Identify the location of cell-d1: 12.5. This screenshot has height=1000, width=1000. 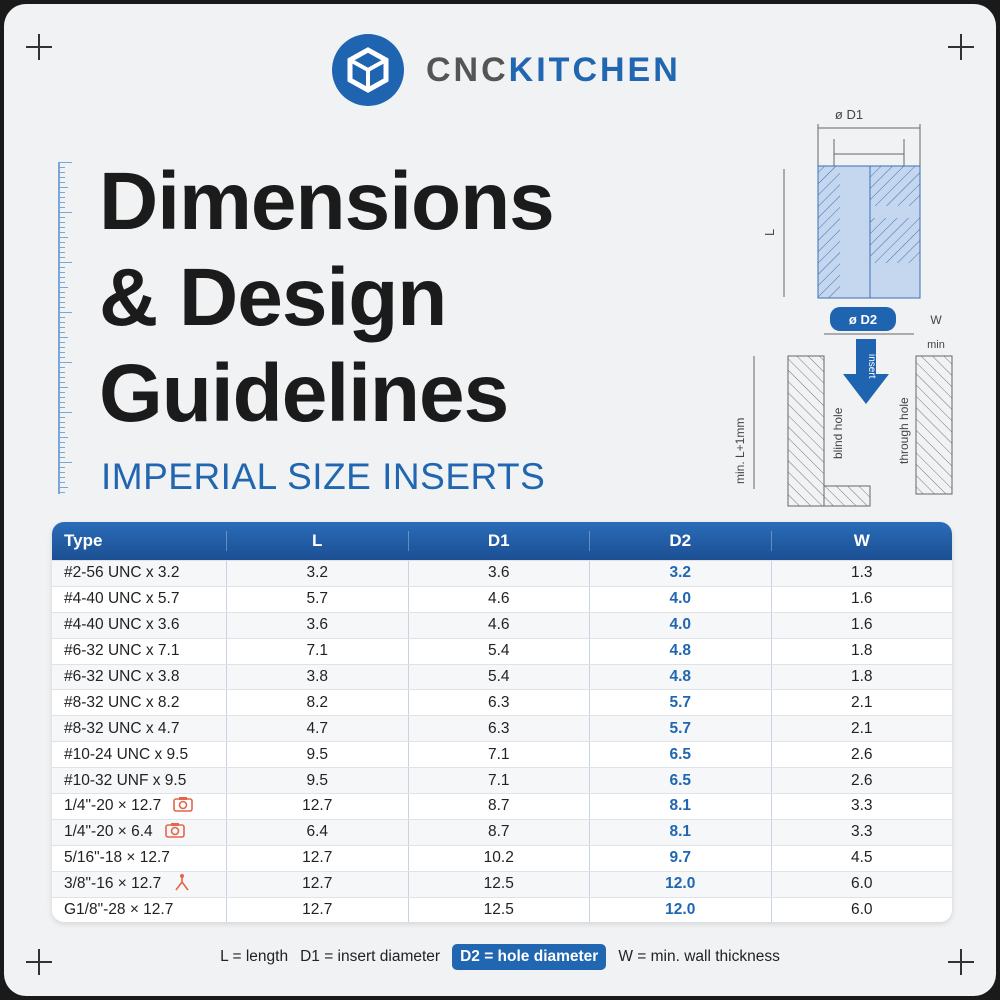
(498, 884).